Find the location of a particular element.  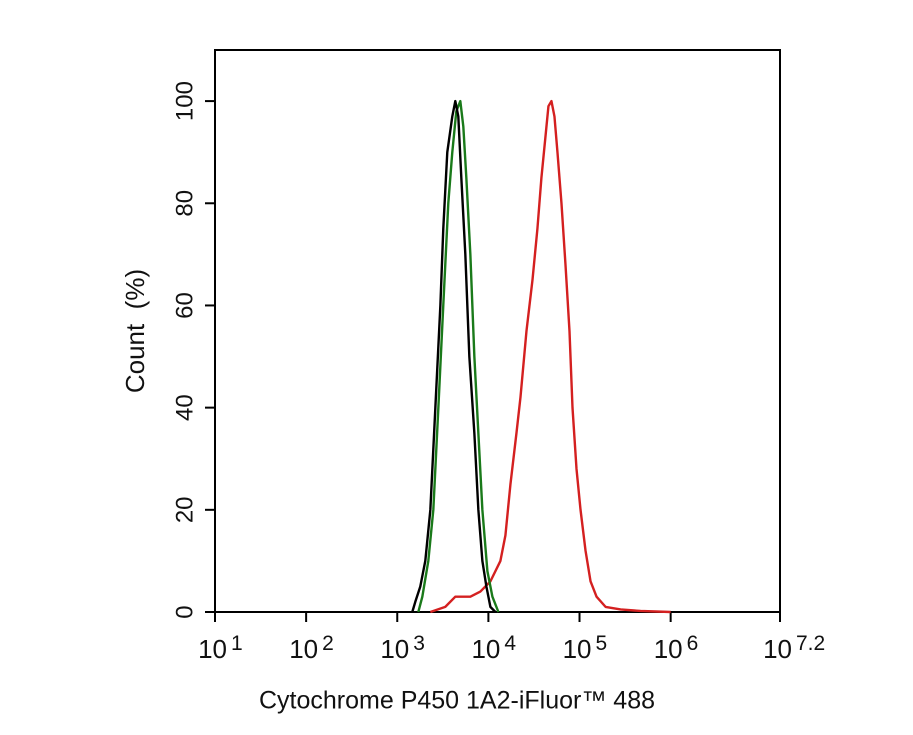

y-tick-label: 40 is located at coordinates (184, 407).